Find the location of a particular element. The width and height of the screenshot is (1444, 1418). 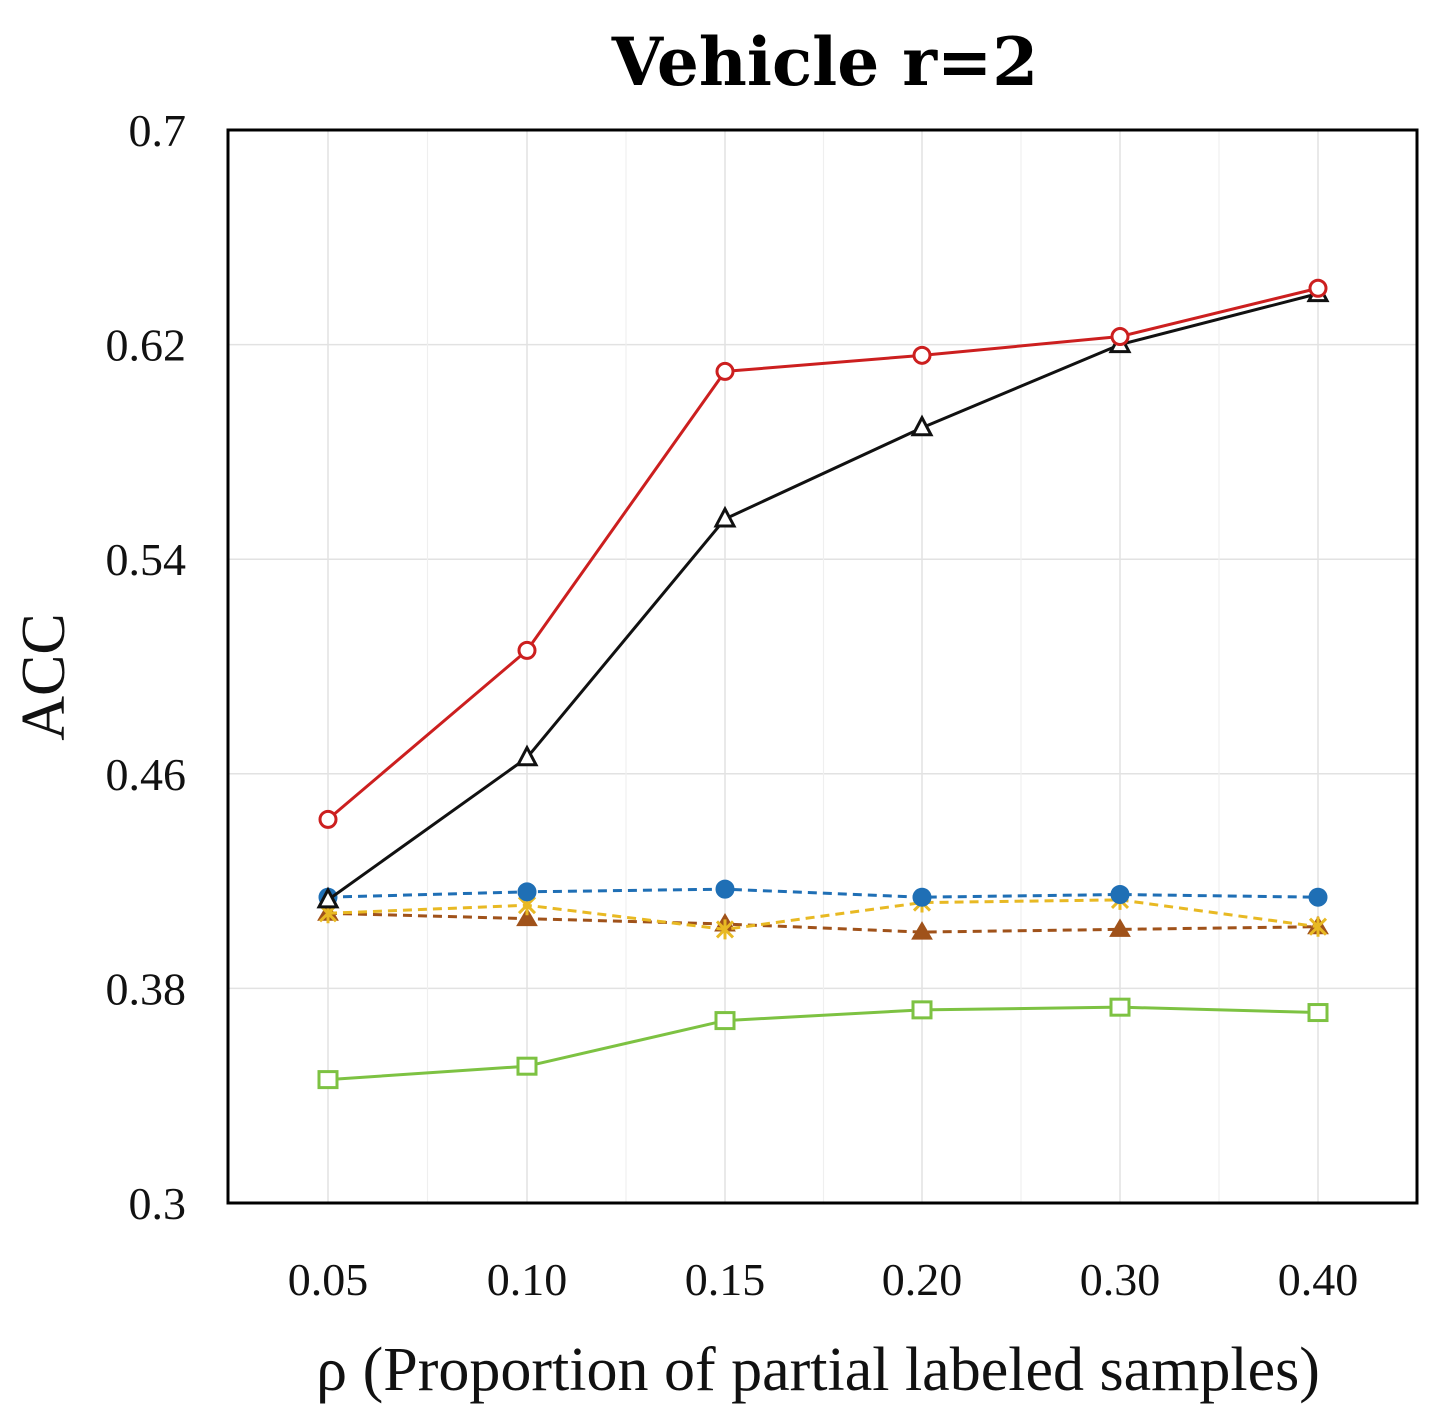

y-tick-label: 0.7 is located at coordinates (158, 130).